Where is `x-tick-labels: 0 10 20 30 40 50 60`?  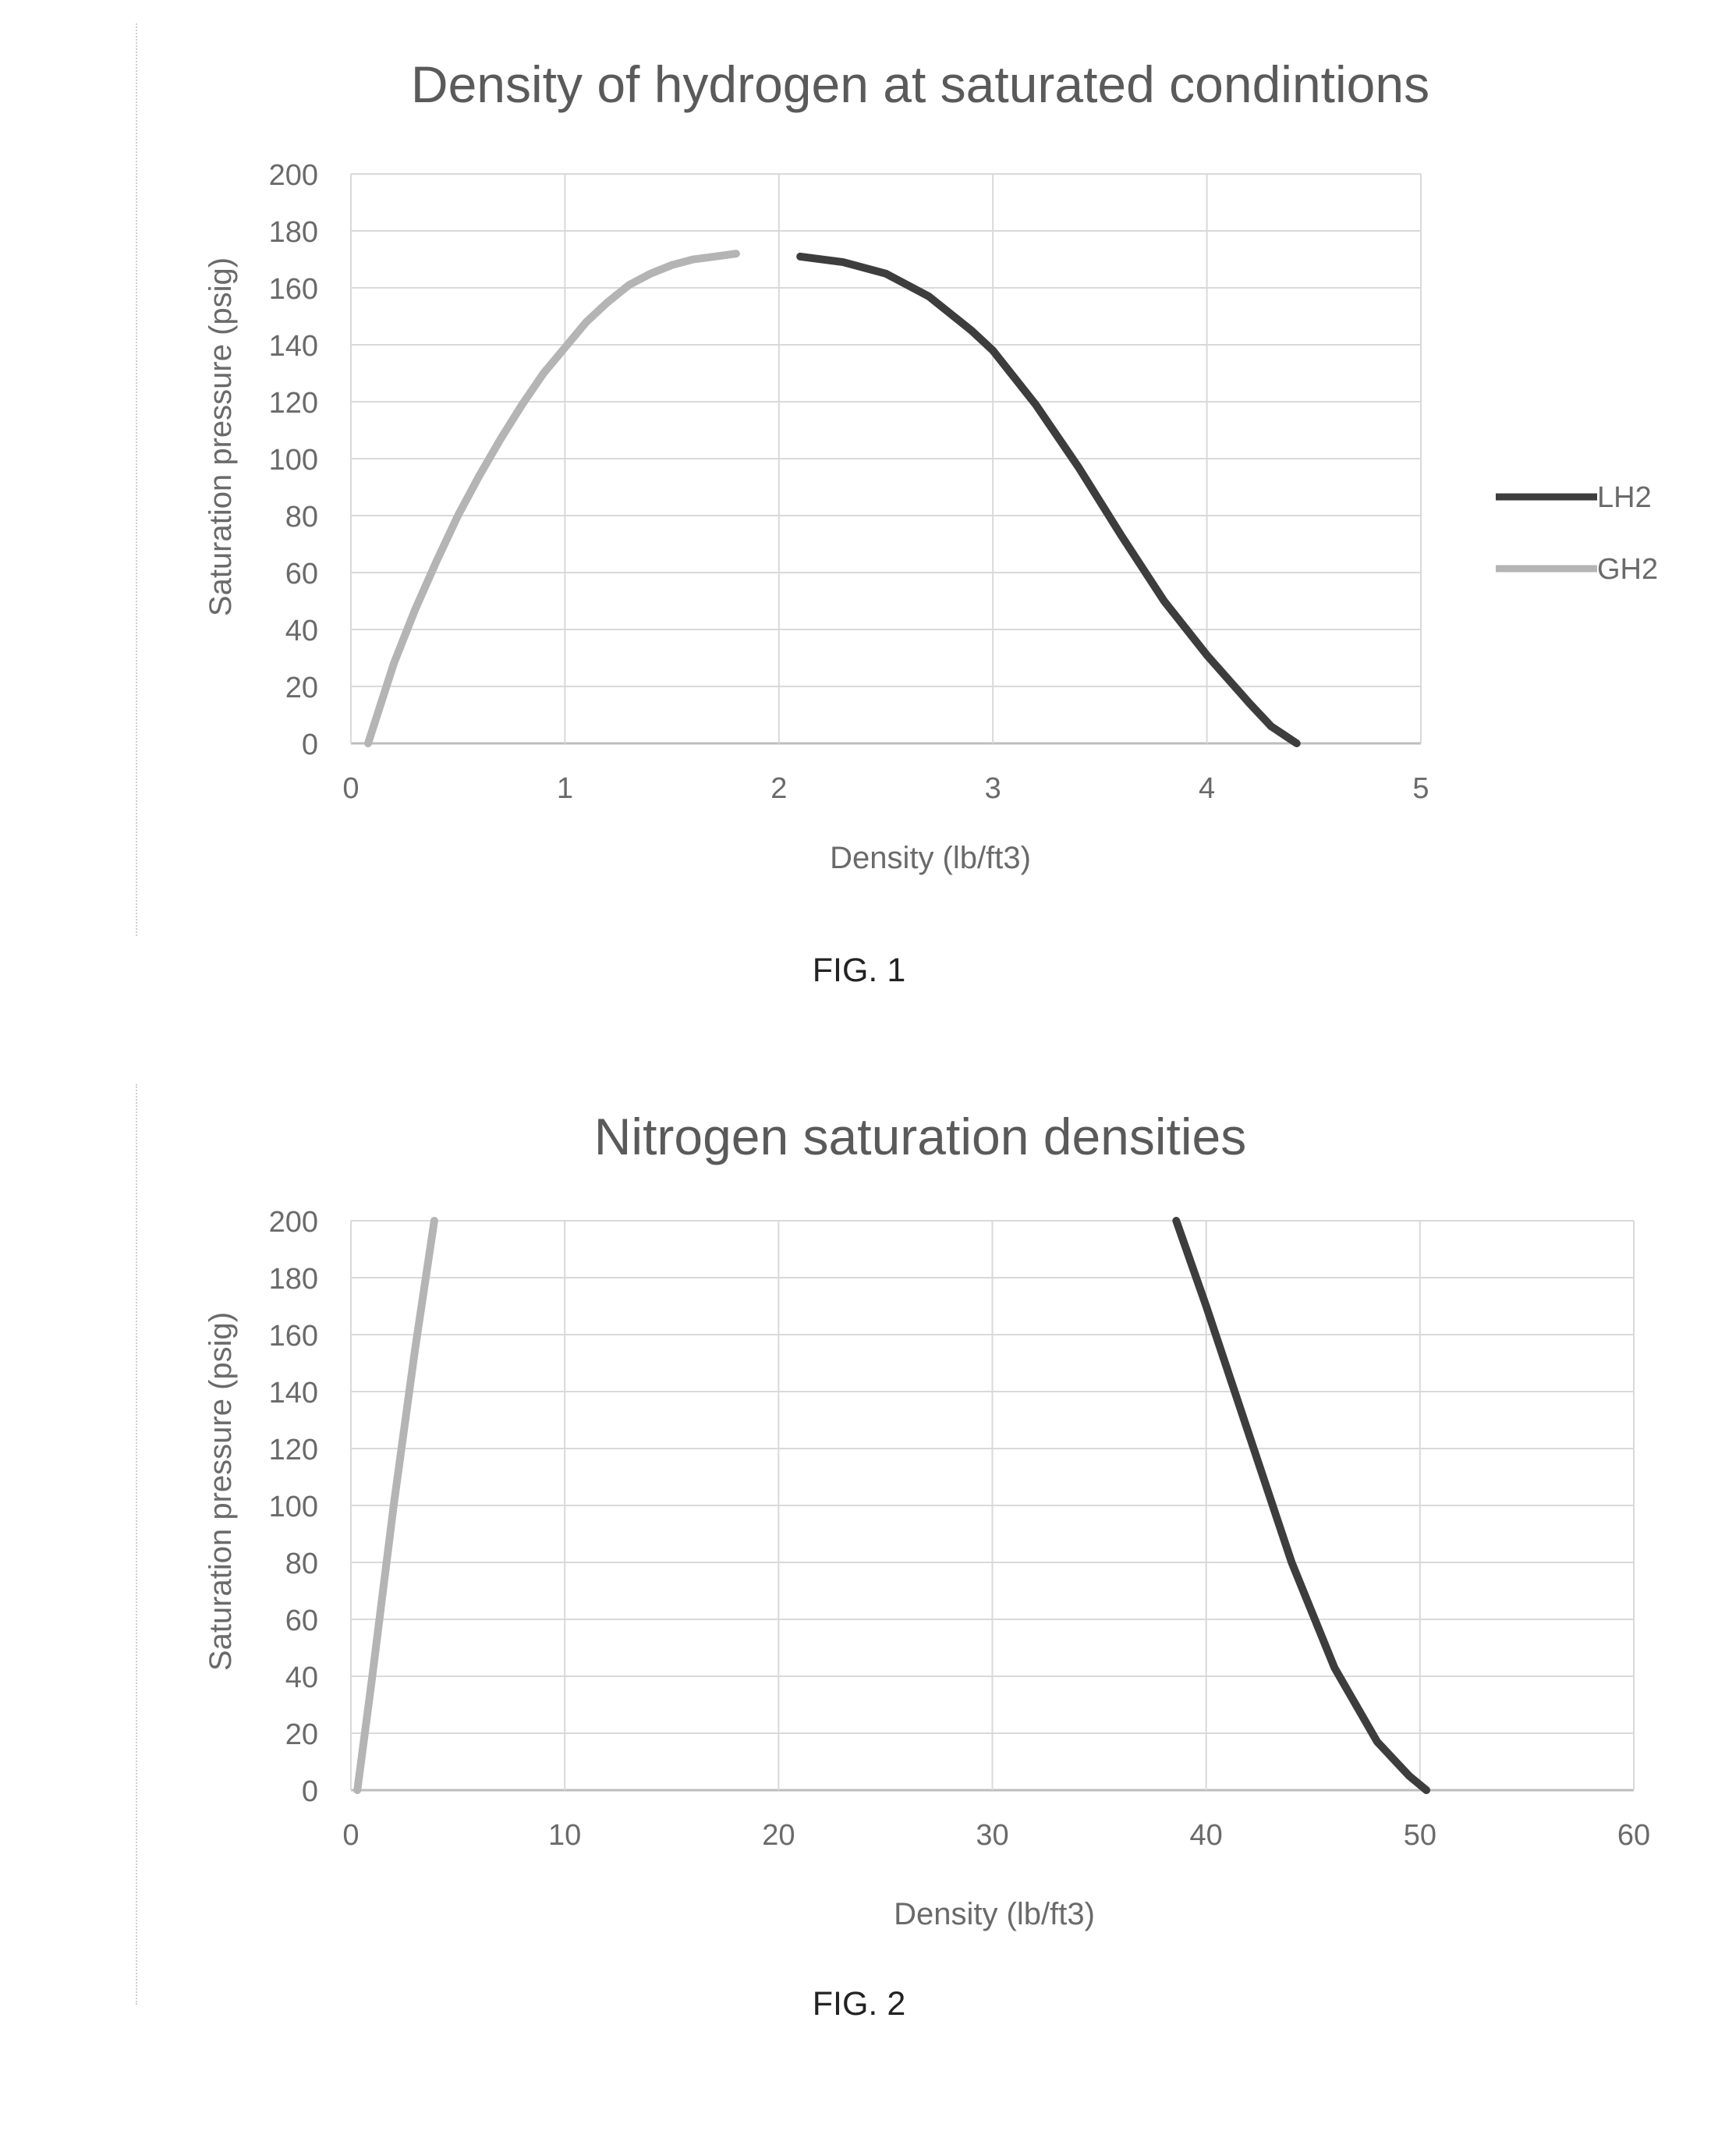
x-tick-labels: 0 10 20 30 40 50 60 is located at coordinates (996, 1835).